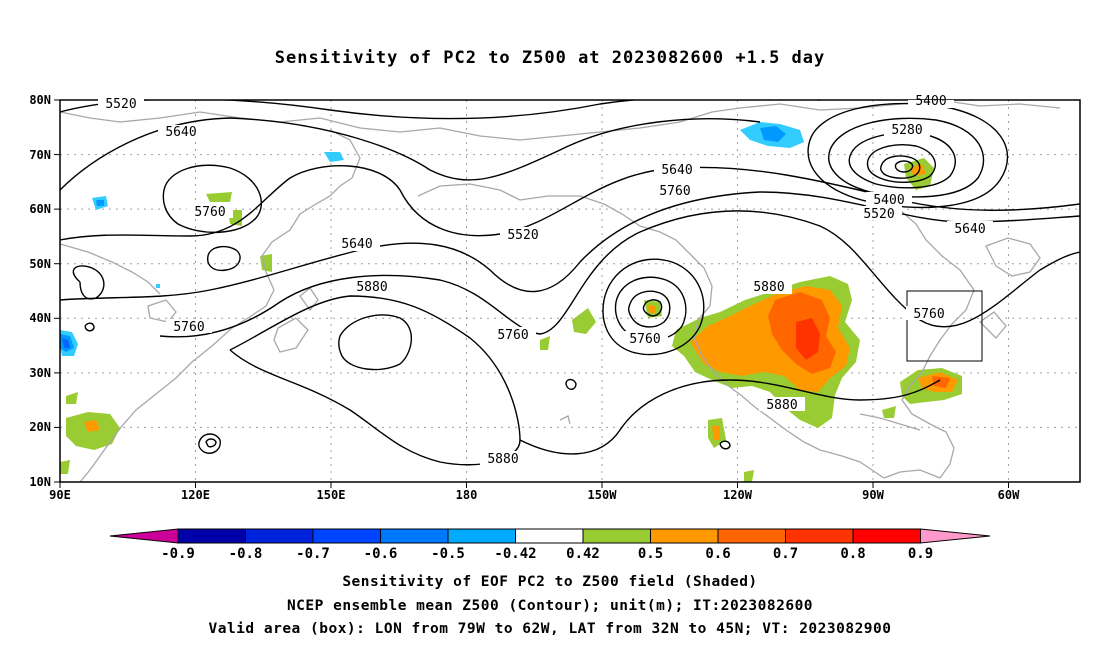  Describe the element at coordinates (583, 554) in the screenshot. I see `colorbar-label: 0.42` at that location.